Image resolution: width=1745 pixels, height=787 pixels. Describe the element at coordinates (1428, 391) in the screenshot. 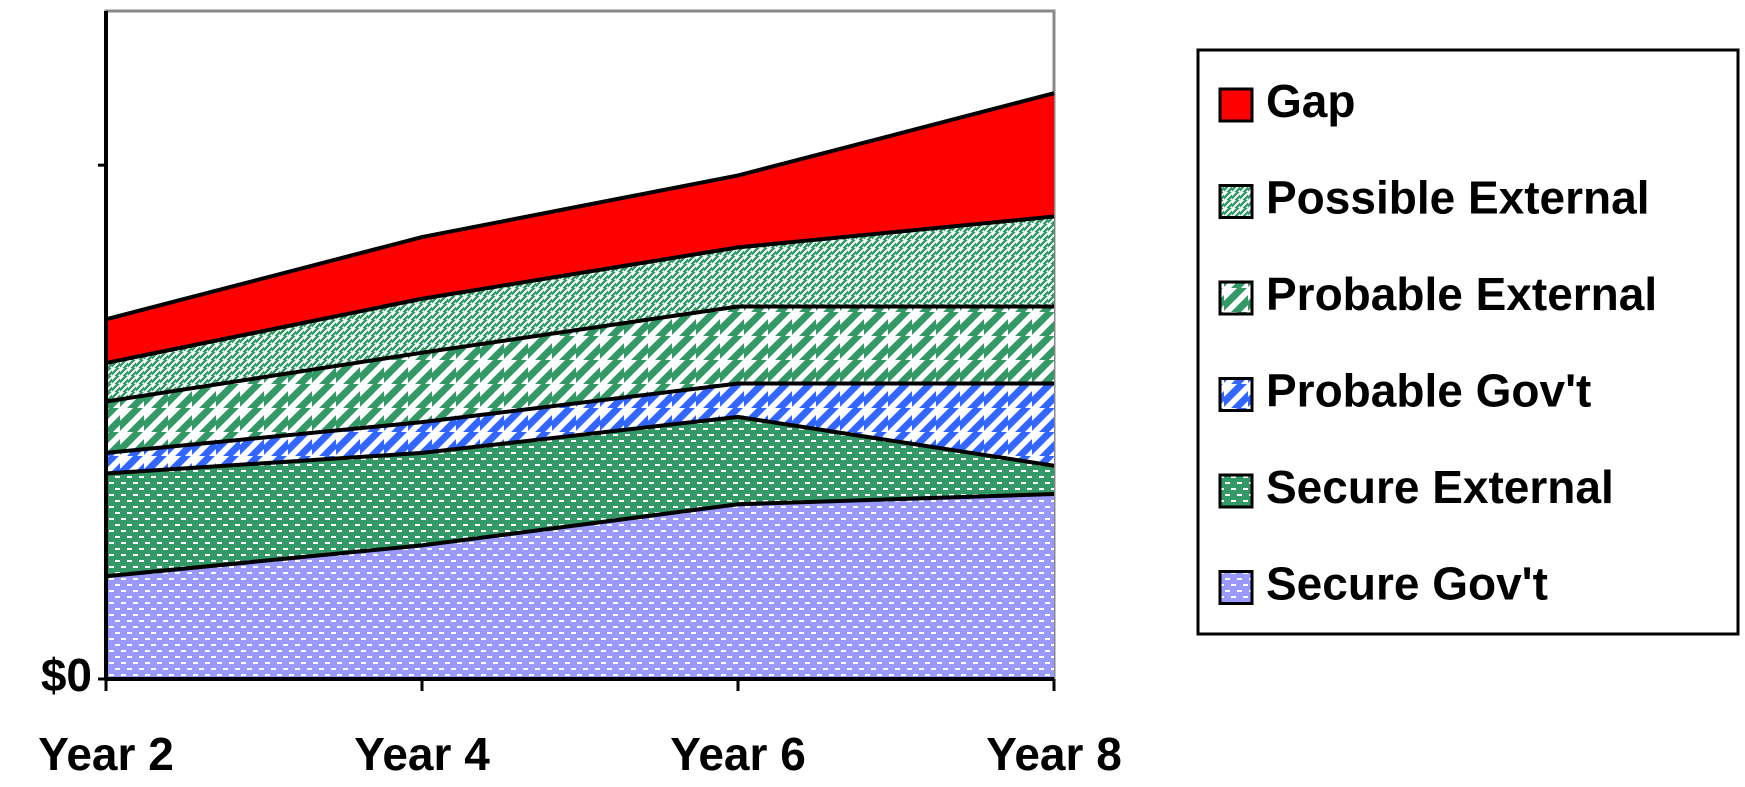

I see `legend-label: Probable Gov't` at that location.